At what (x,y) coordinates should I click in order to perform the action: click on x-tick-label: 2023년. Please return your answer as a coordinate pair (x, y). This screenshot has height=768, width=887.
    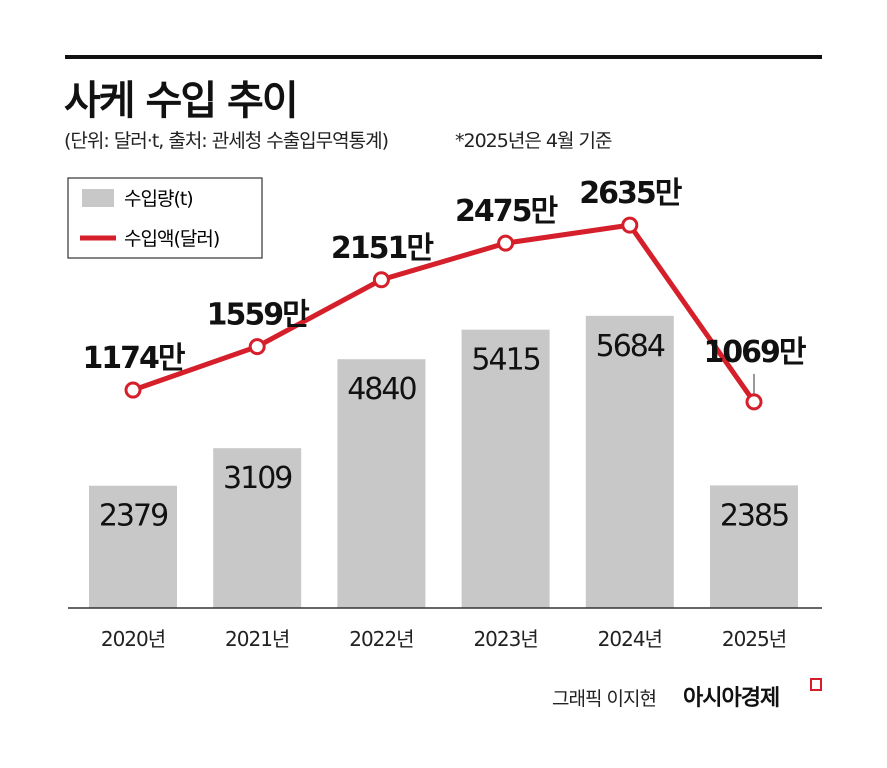
    Looking at the image, I should click on (505, 639).